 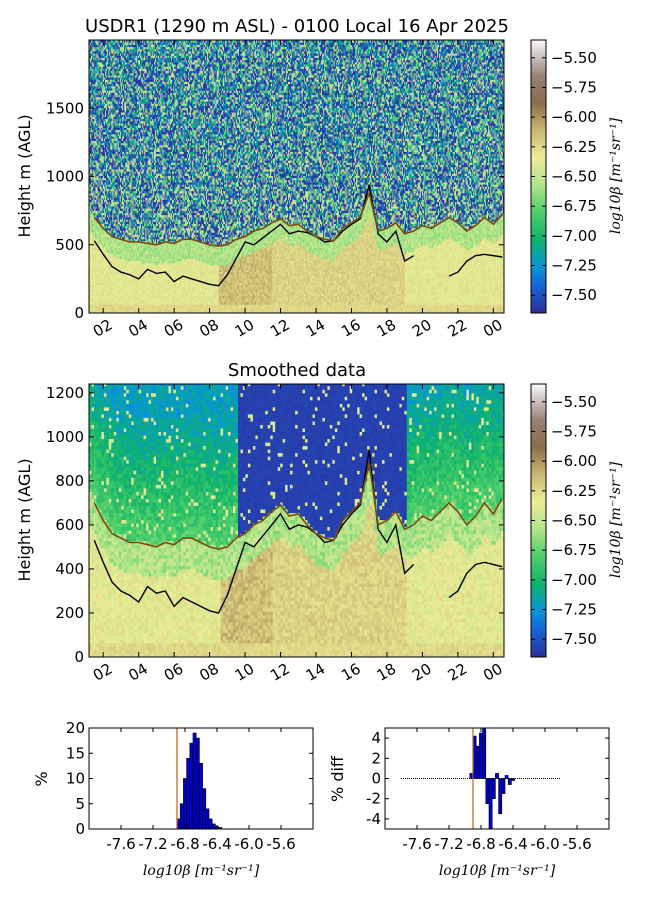 What do you see at coordinates (201, 871) in the screenshot?
I see `histogram-c-xlabel: log10β [m⁻¹sr⁻¹]` at bounding box center [201, 871].